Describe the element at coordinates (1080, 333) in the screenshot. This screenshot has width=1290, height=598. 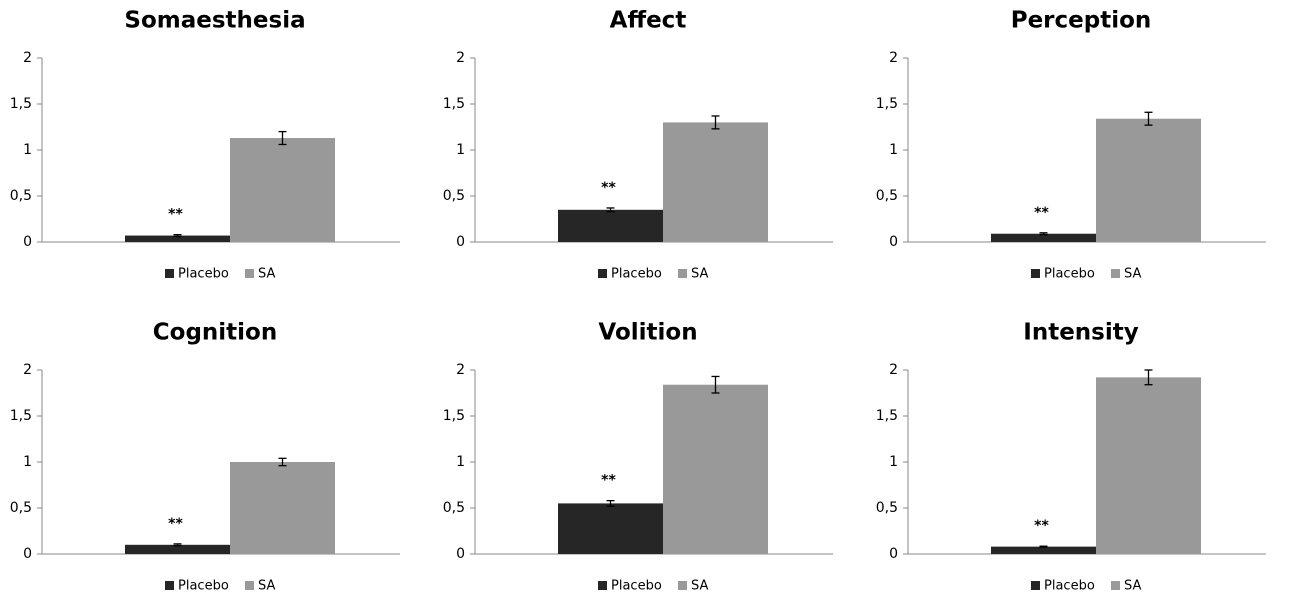
I see `chart-title: Intensity` at that location.